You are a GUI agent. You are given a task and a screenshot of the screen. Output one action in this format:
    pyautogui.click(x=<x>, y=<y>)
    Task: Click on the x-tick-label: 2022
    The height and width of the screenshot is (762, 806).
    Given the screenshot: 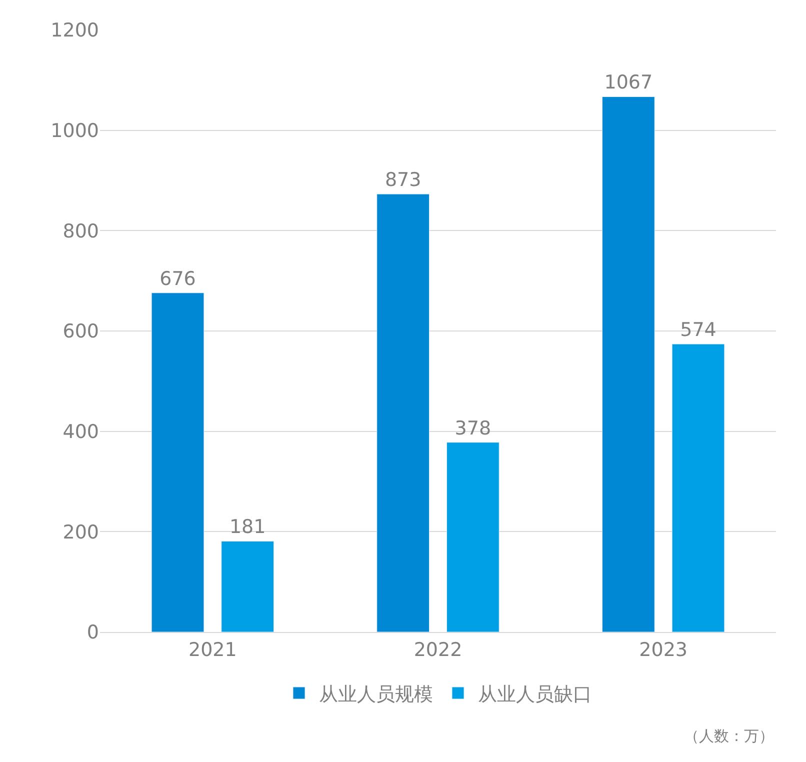 What is the action you would take?
    pyautogui.click(x=438, y=649)
    